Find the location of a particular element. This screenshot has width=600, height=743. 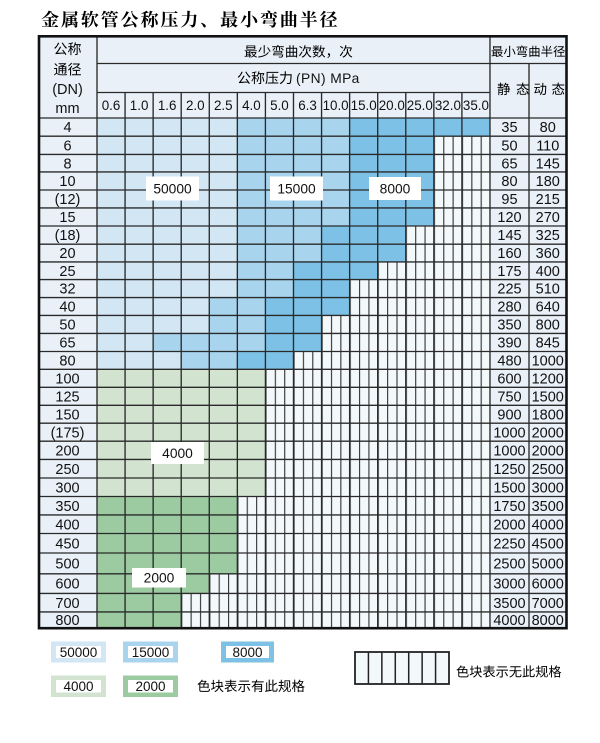

svg-text: 600 is located at coordinates (67, 585).